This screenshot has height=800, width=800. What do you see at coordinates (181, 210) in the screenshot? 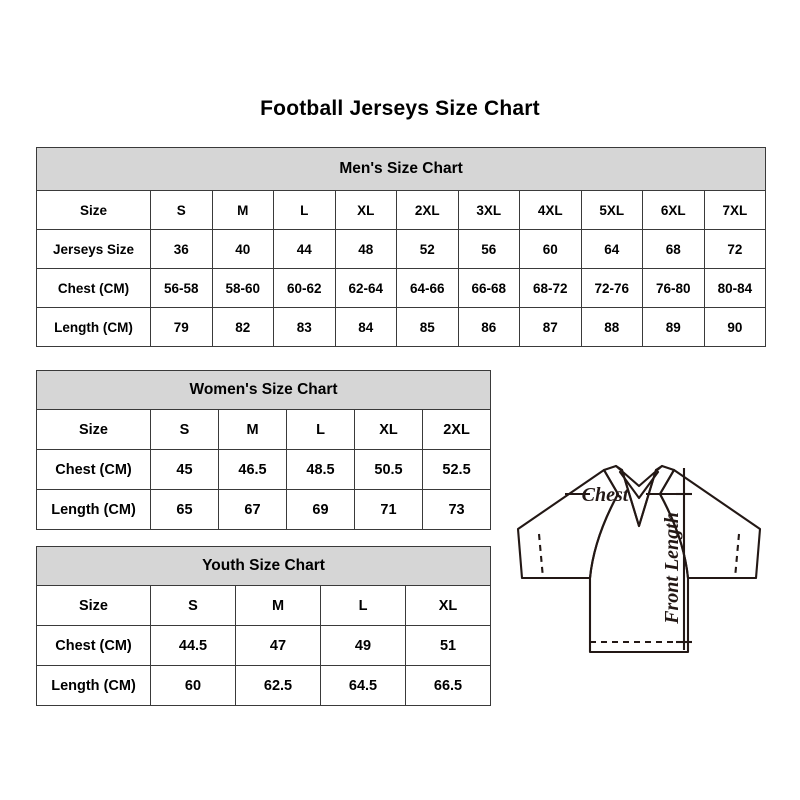
I see `mens-column-header: S` at bounding box center [181, 210].